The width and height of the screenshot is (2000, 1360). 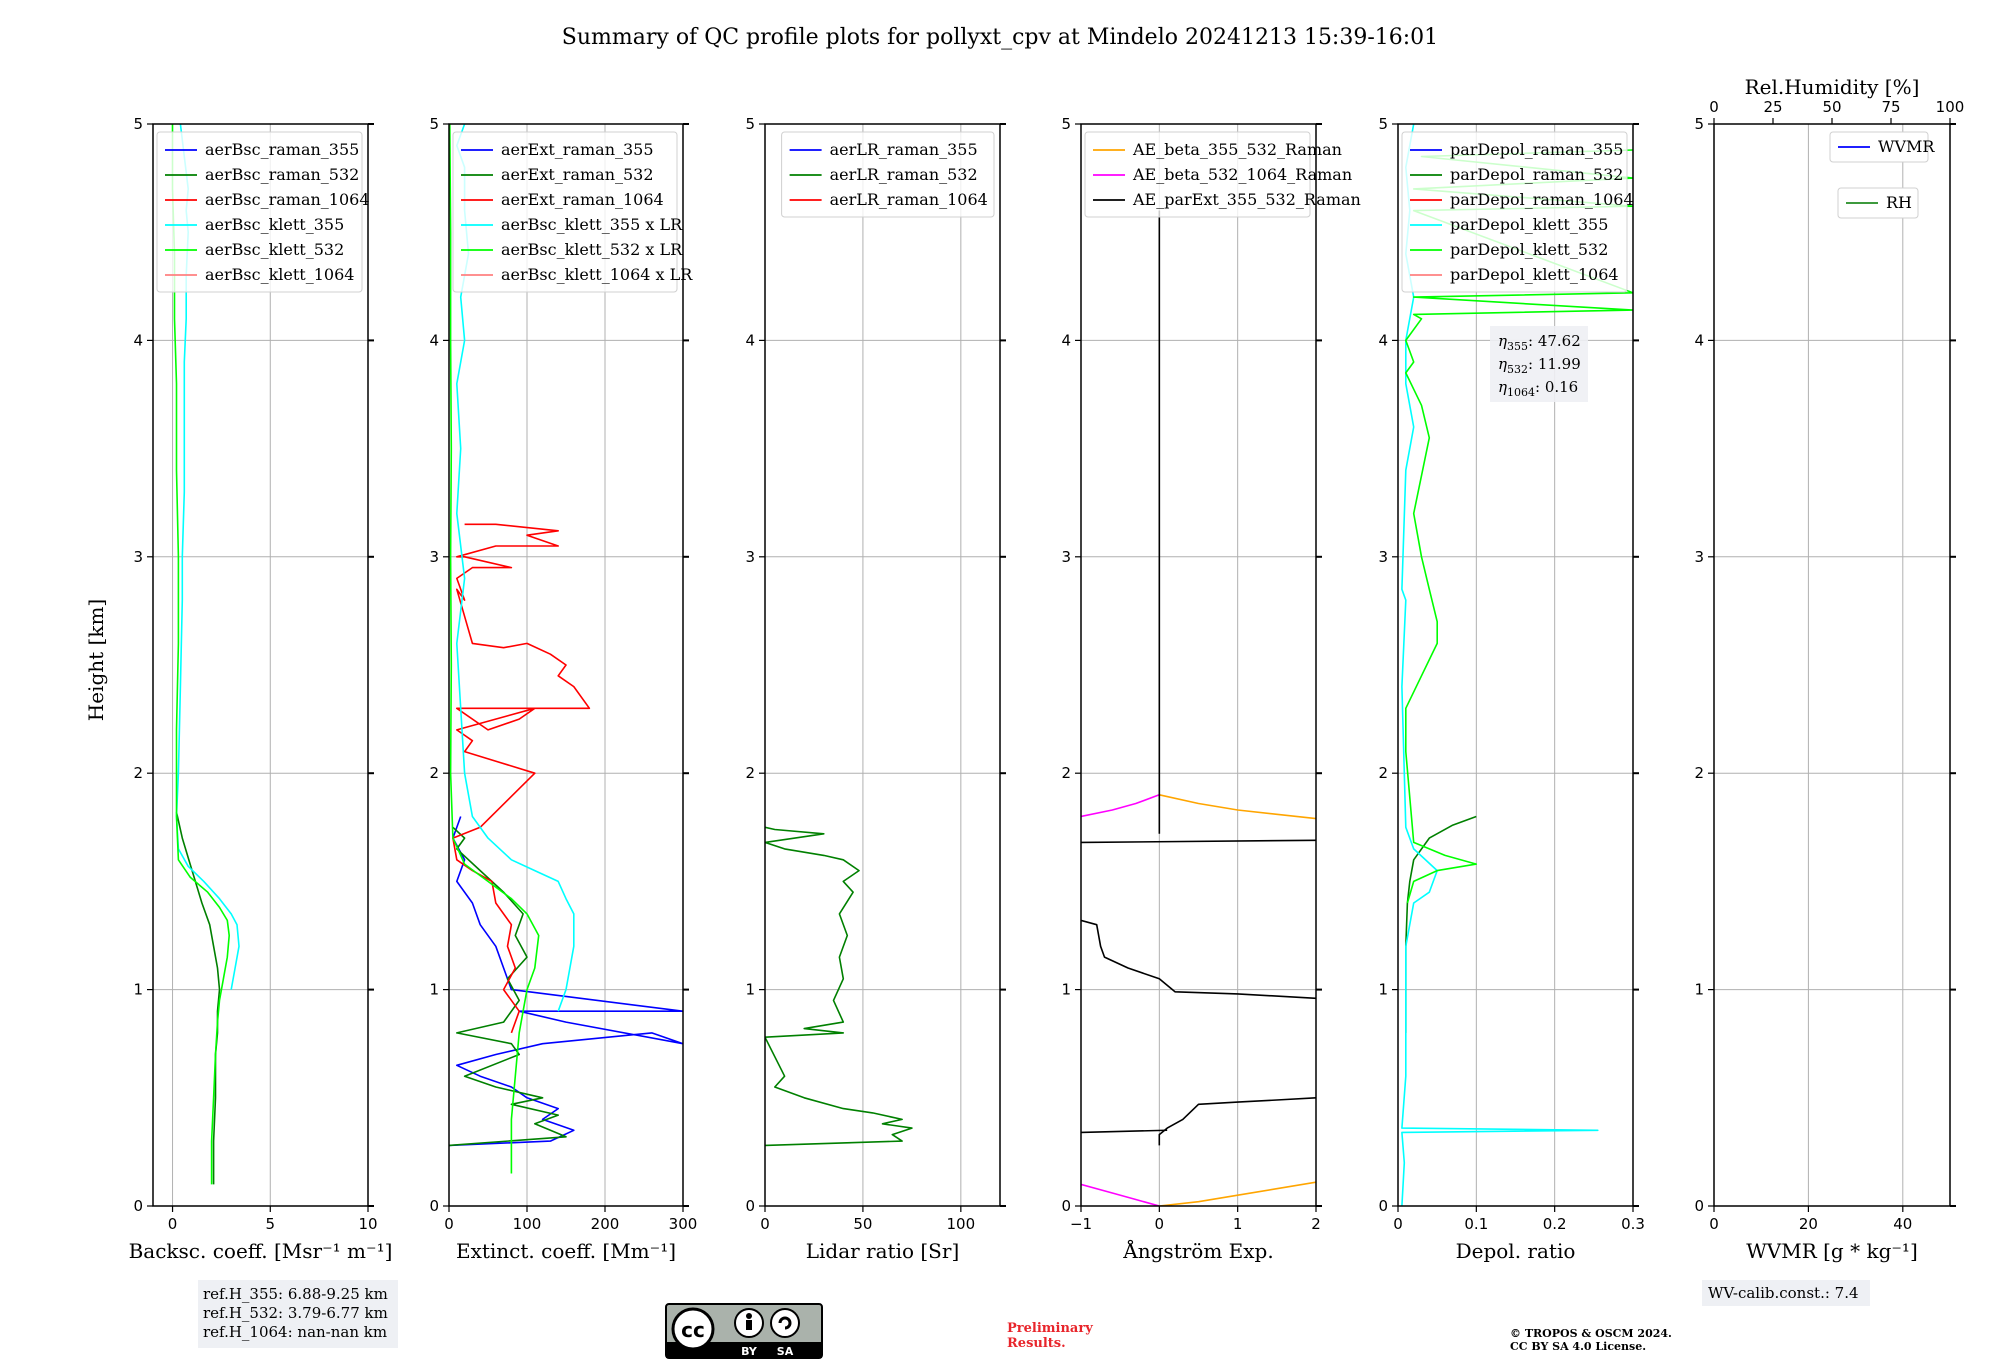 I want to click on legend-entry: aerBsc_klett_355, so click(x=274, y=224).